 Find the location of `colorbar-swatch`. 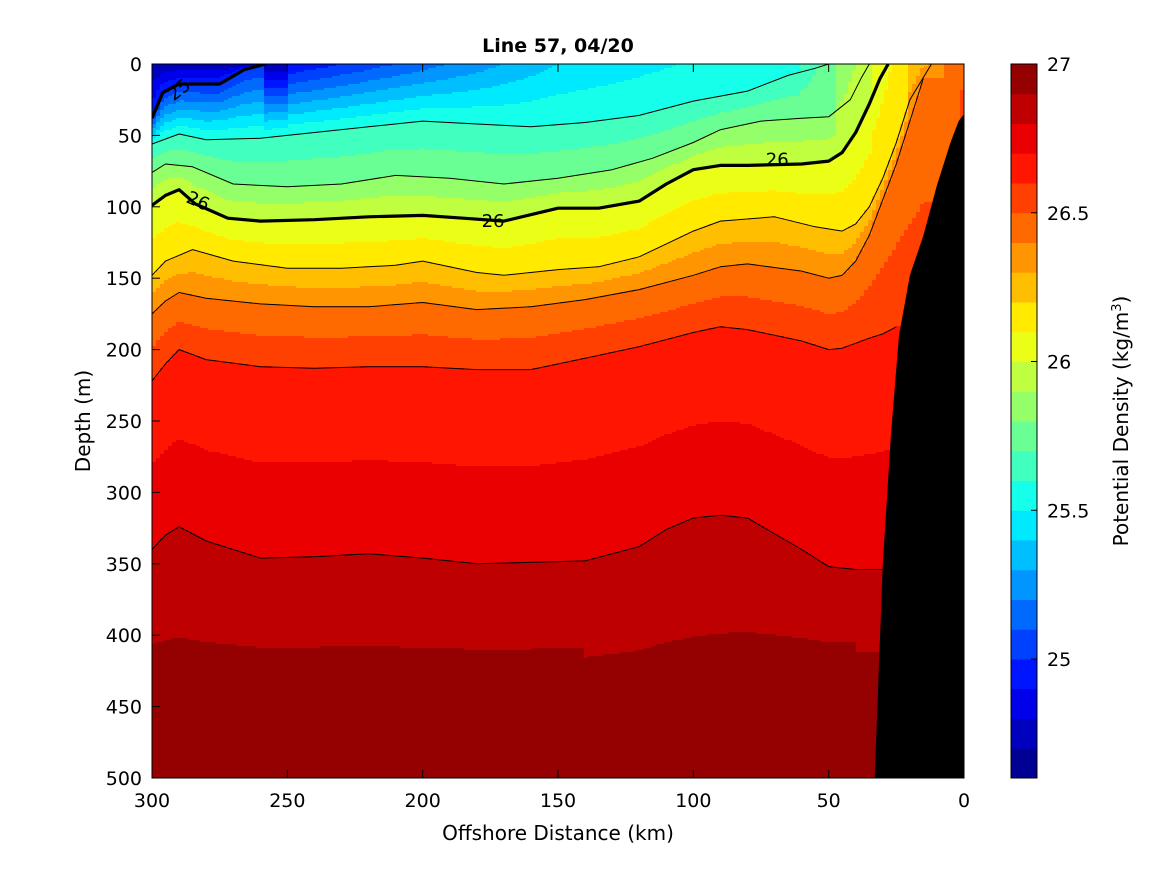

colorbar-swatch is located at coordinates (1024, 287).